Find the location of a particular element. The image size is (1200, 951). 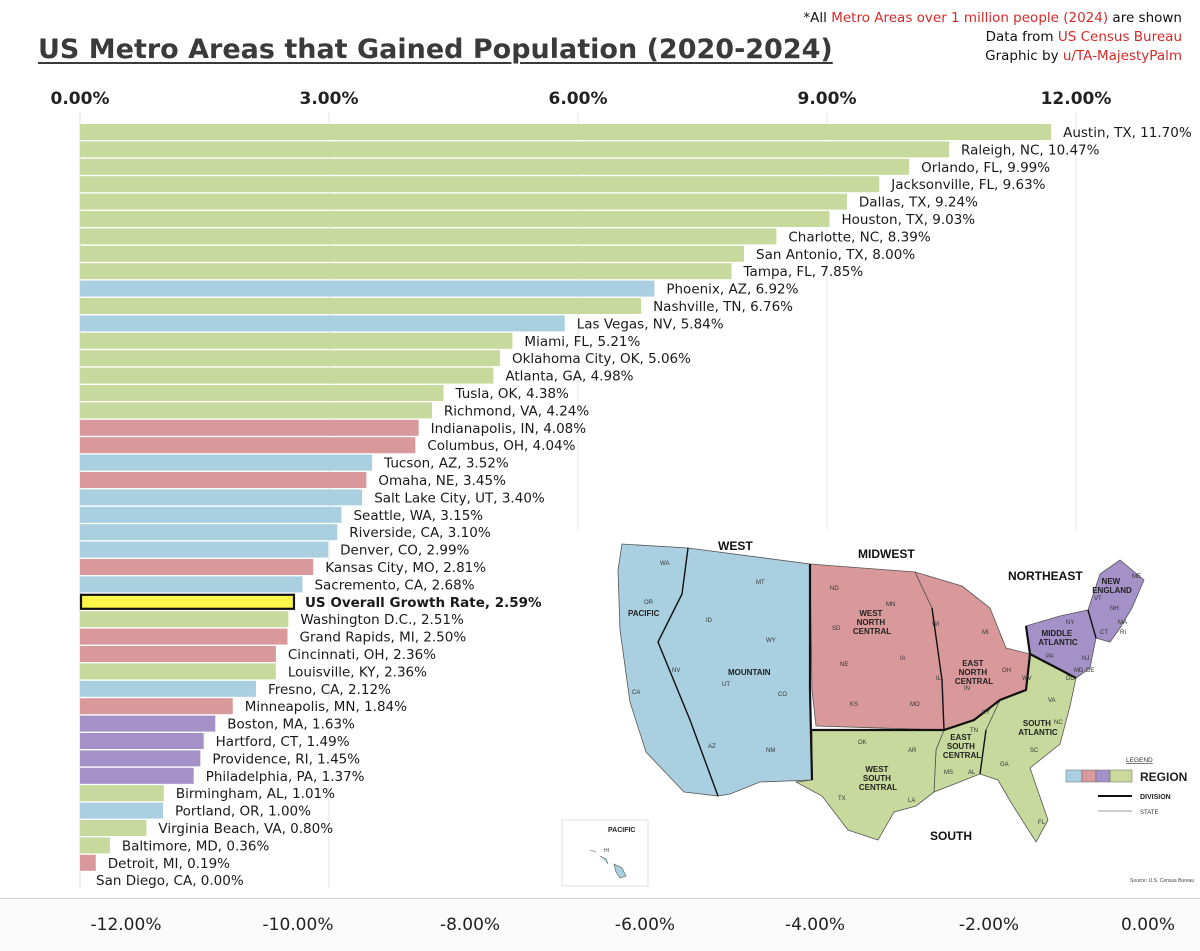

svg-text: CA is located at coordinates (636, 693).